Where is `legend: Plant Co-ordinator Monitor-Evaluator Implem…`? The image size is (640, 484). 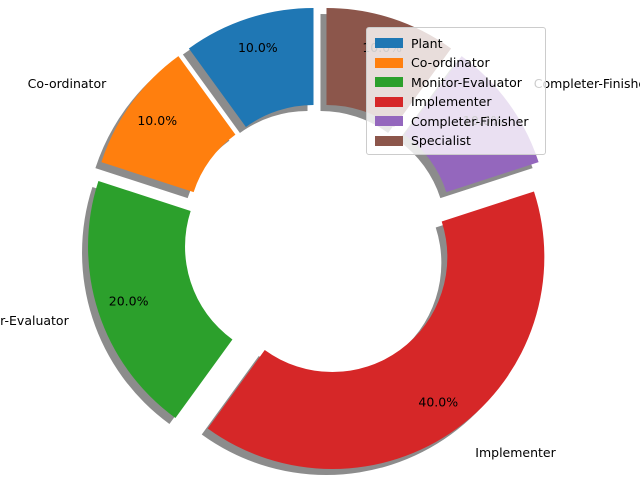
legend: Plant Co-ordinator Monitor-Evaluator Implem… is located at coordinates (456, 91).